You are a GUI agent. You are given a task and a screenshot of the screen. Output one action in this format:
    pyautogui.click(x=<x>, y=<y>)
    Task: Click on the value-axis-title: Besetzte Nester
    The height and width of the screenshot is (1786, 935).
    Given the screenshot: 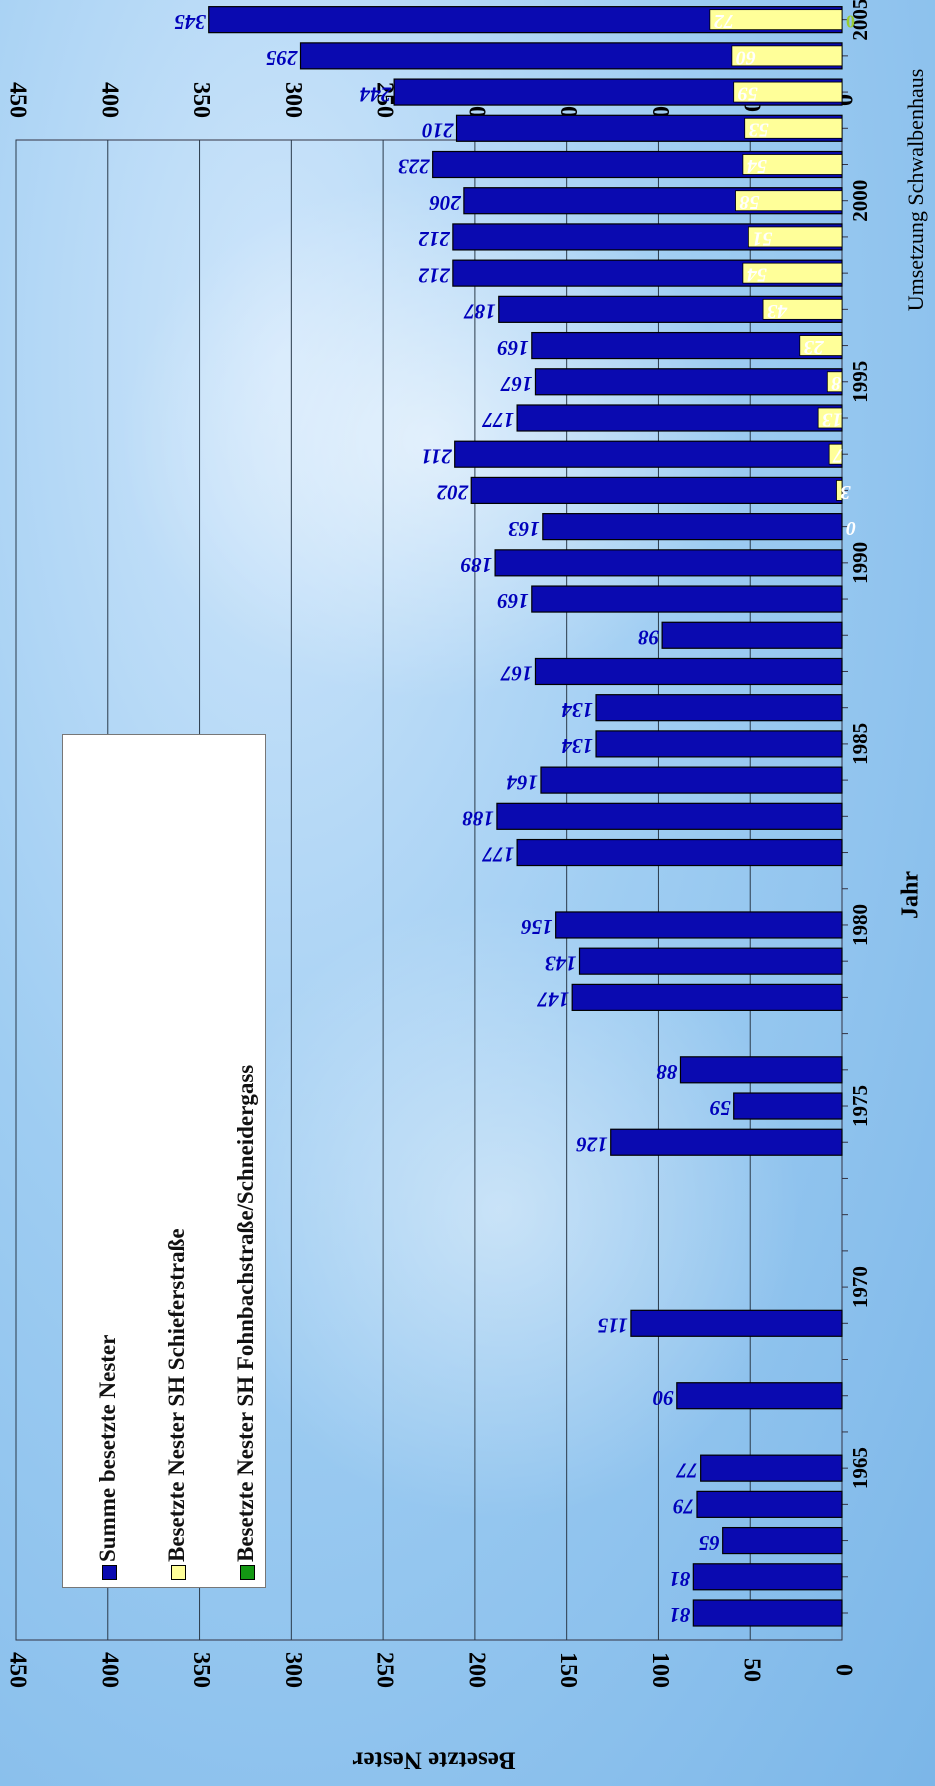 What is the action you would take?
    pyautogui.click(x=433, y=1759)
    